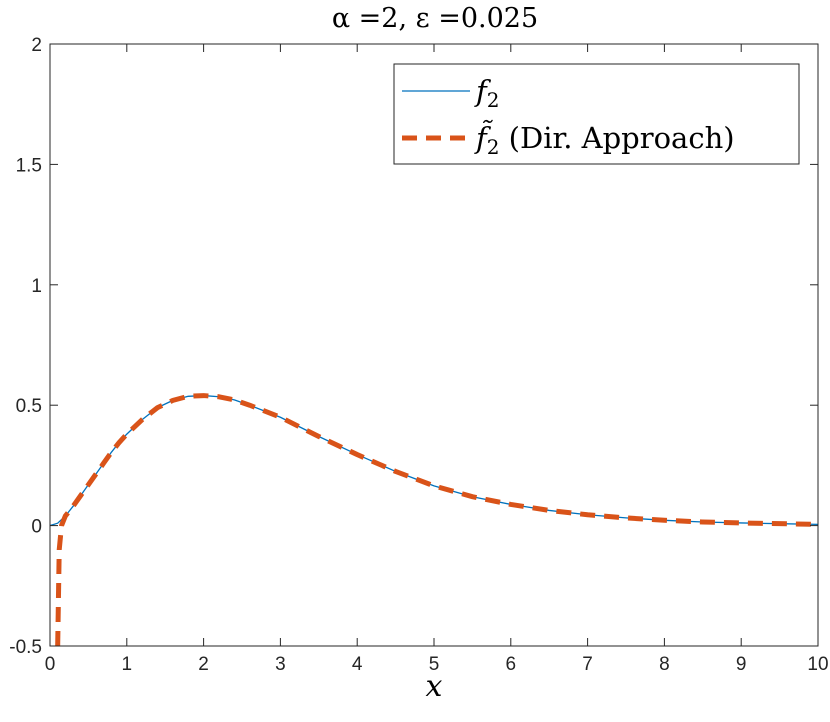 The height and width of the screenshot is (722, 830). What do you see at coordinates (36, 286) in the screenshot?
I see `y-tick-label: 1` at bounding box center [36, 286].